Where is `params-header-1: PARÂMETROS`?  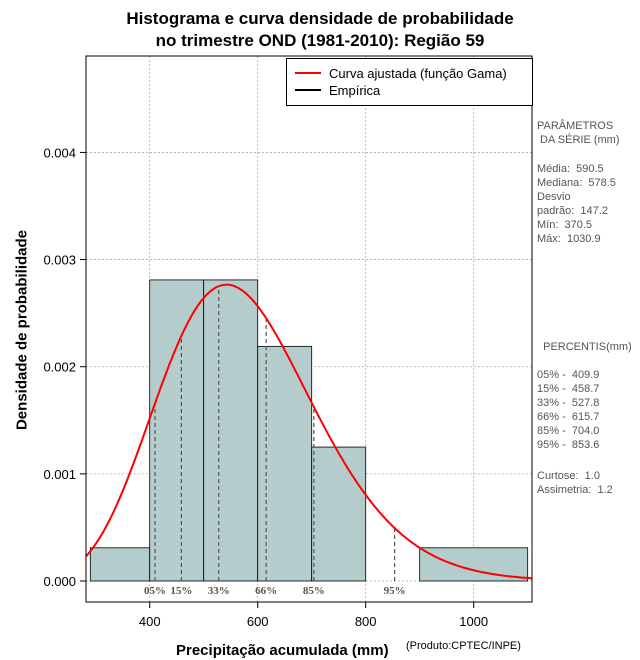
params-header-1: PARÂMETROS is located at coordinates (575, 126).